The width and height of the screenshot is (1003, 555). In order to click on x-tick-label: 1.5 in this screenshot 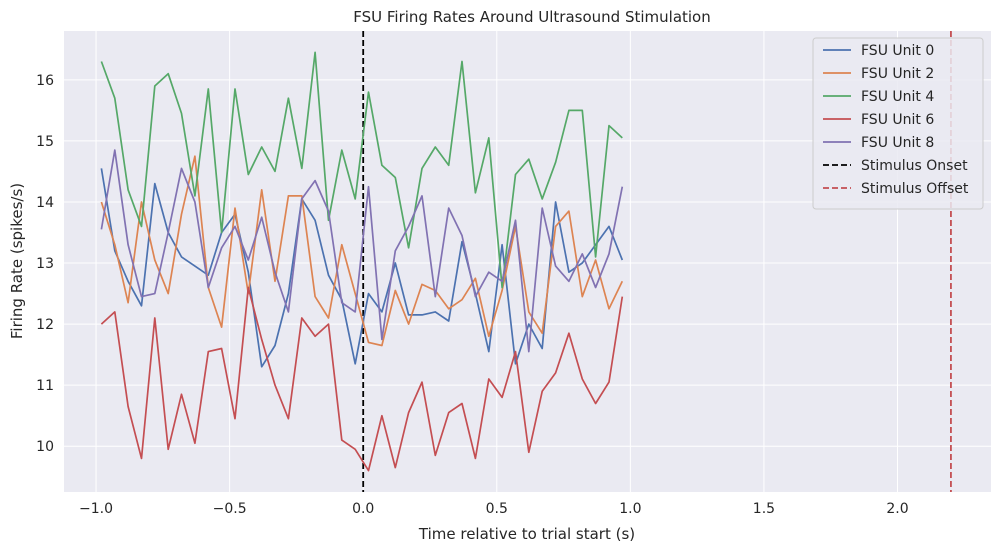, I will do `click(764, 509)`.